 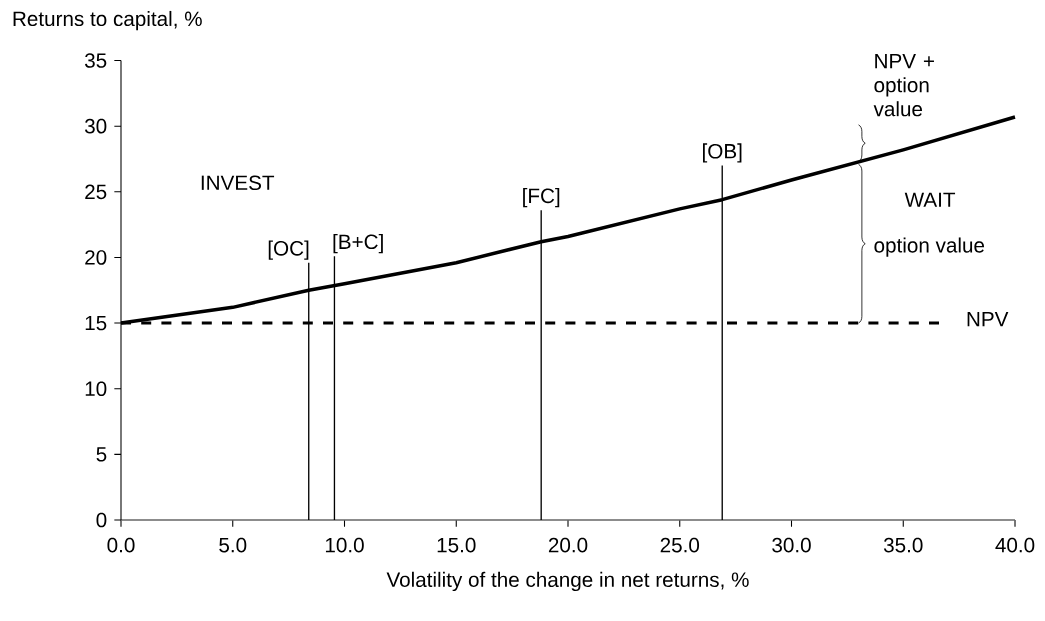 What do you see at coordinates (722, 153) in the screenshot?
I see `series-label: [OB]` at bounding box center [722, 153].